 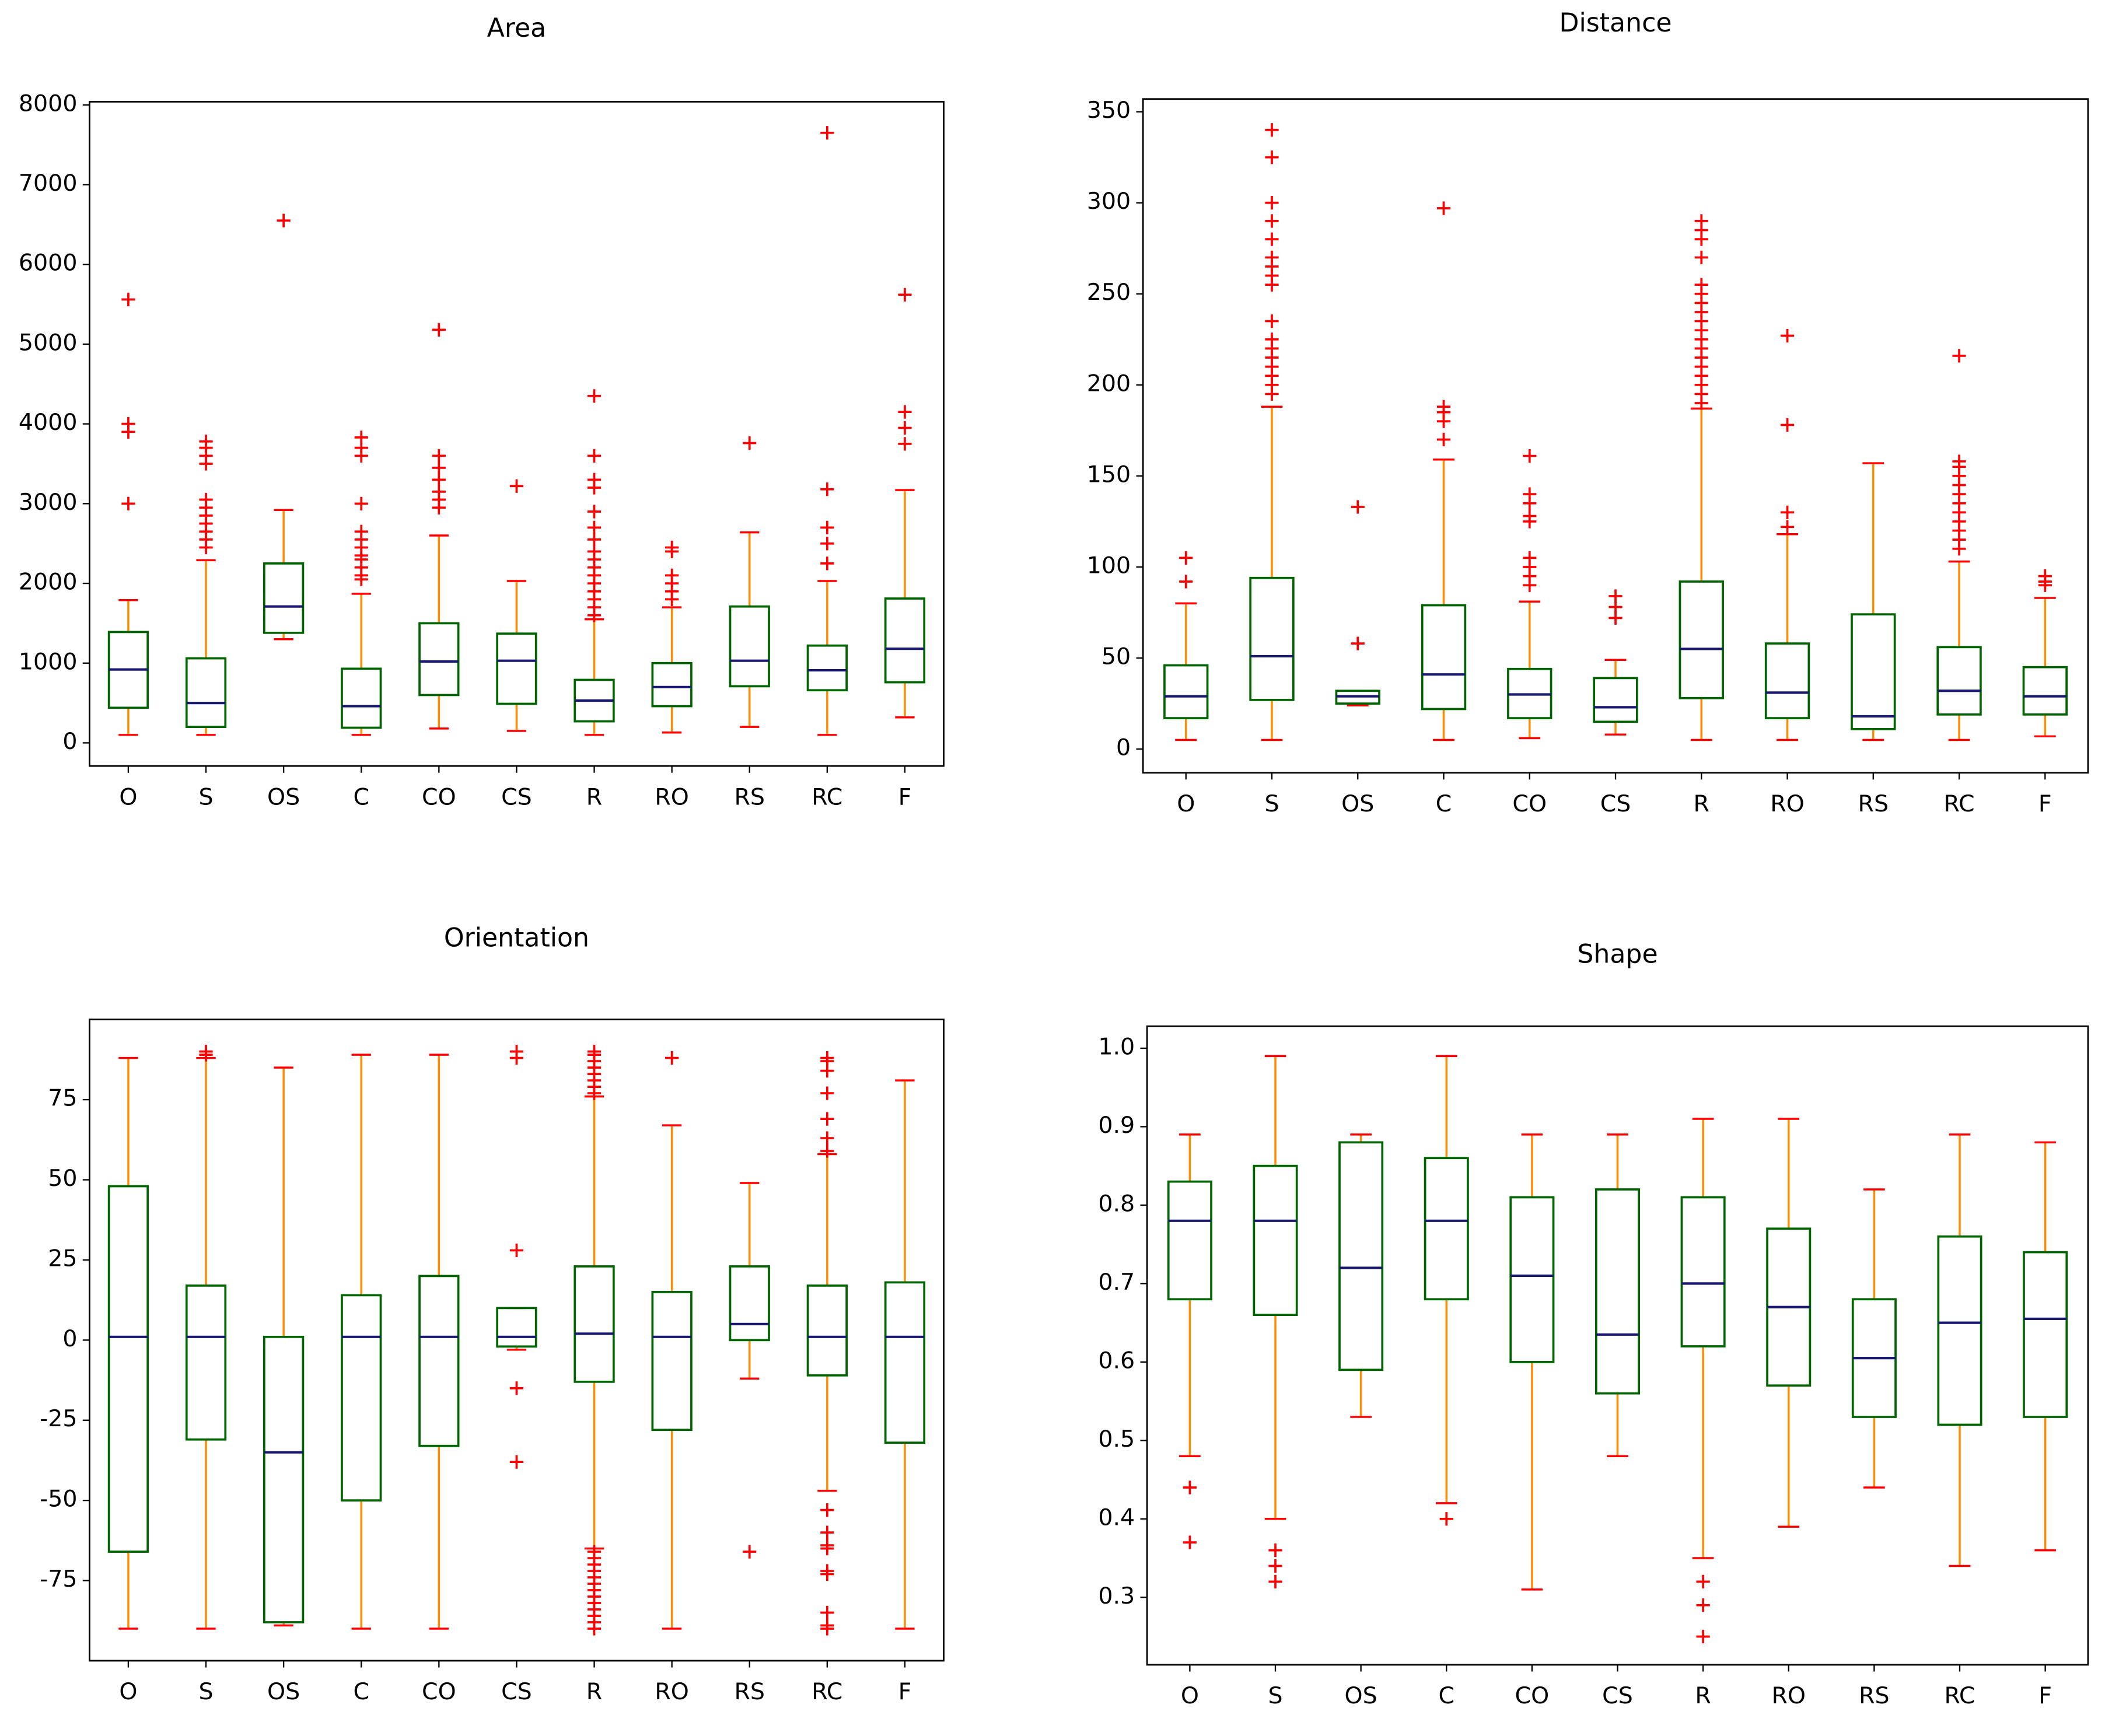 I want to click on y-tick-label: 0.8, so click(x=1117, y=1203).